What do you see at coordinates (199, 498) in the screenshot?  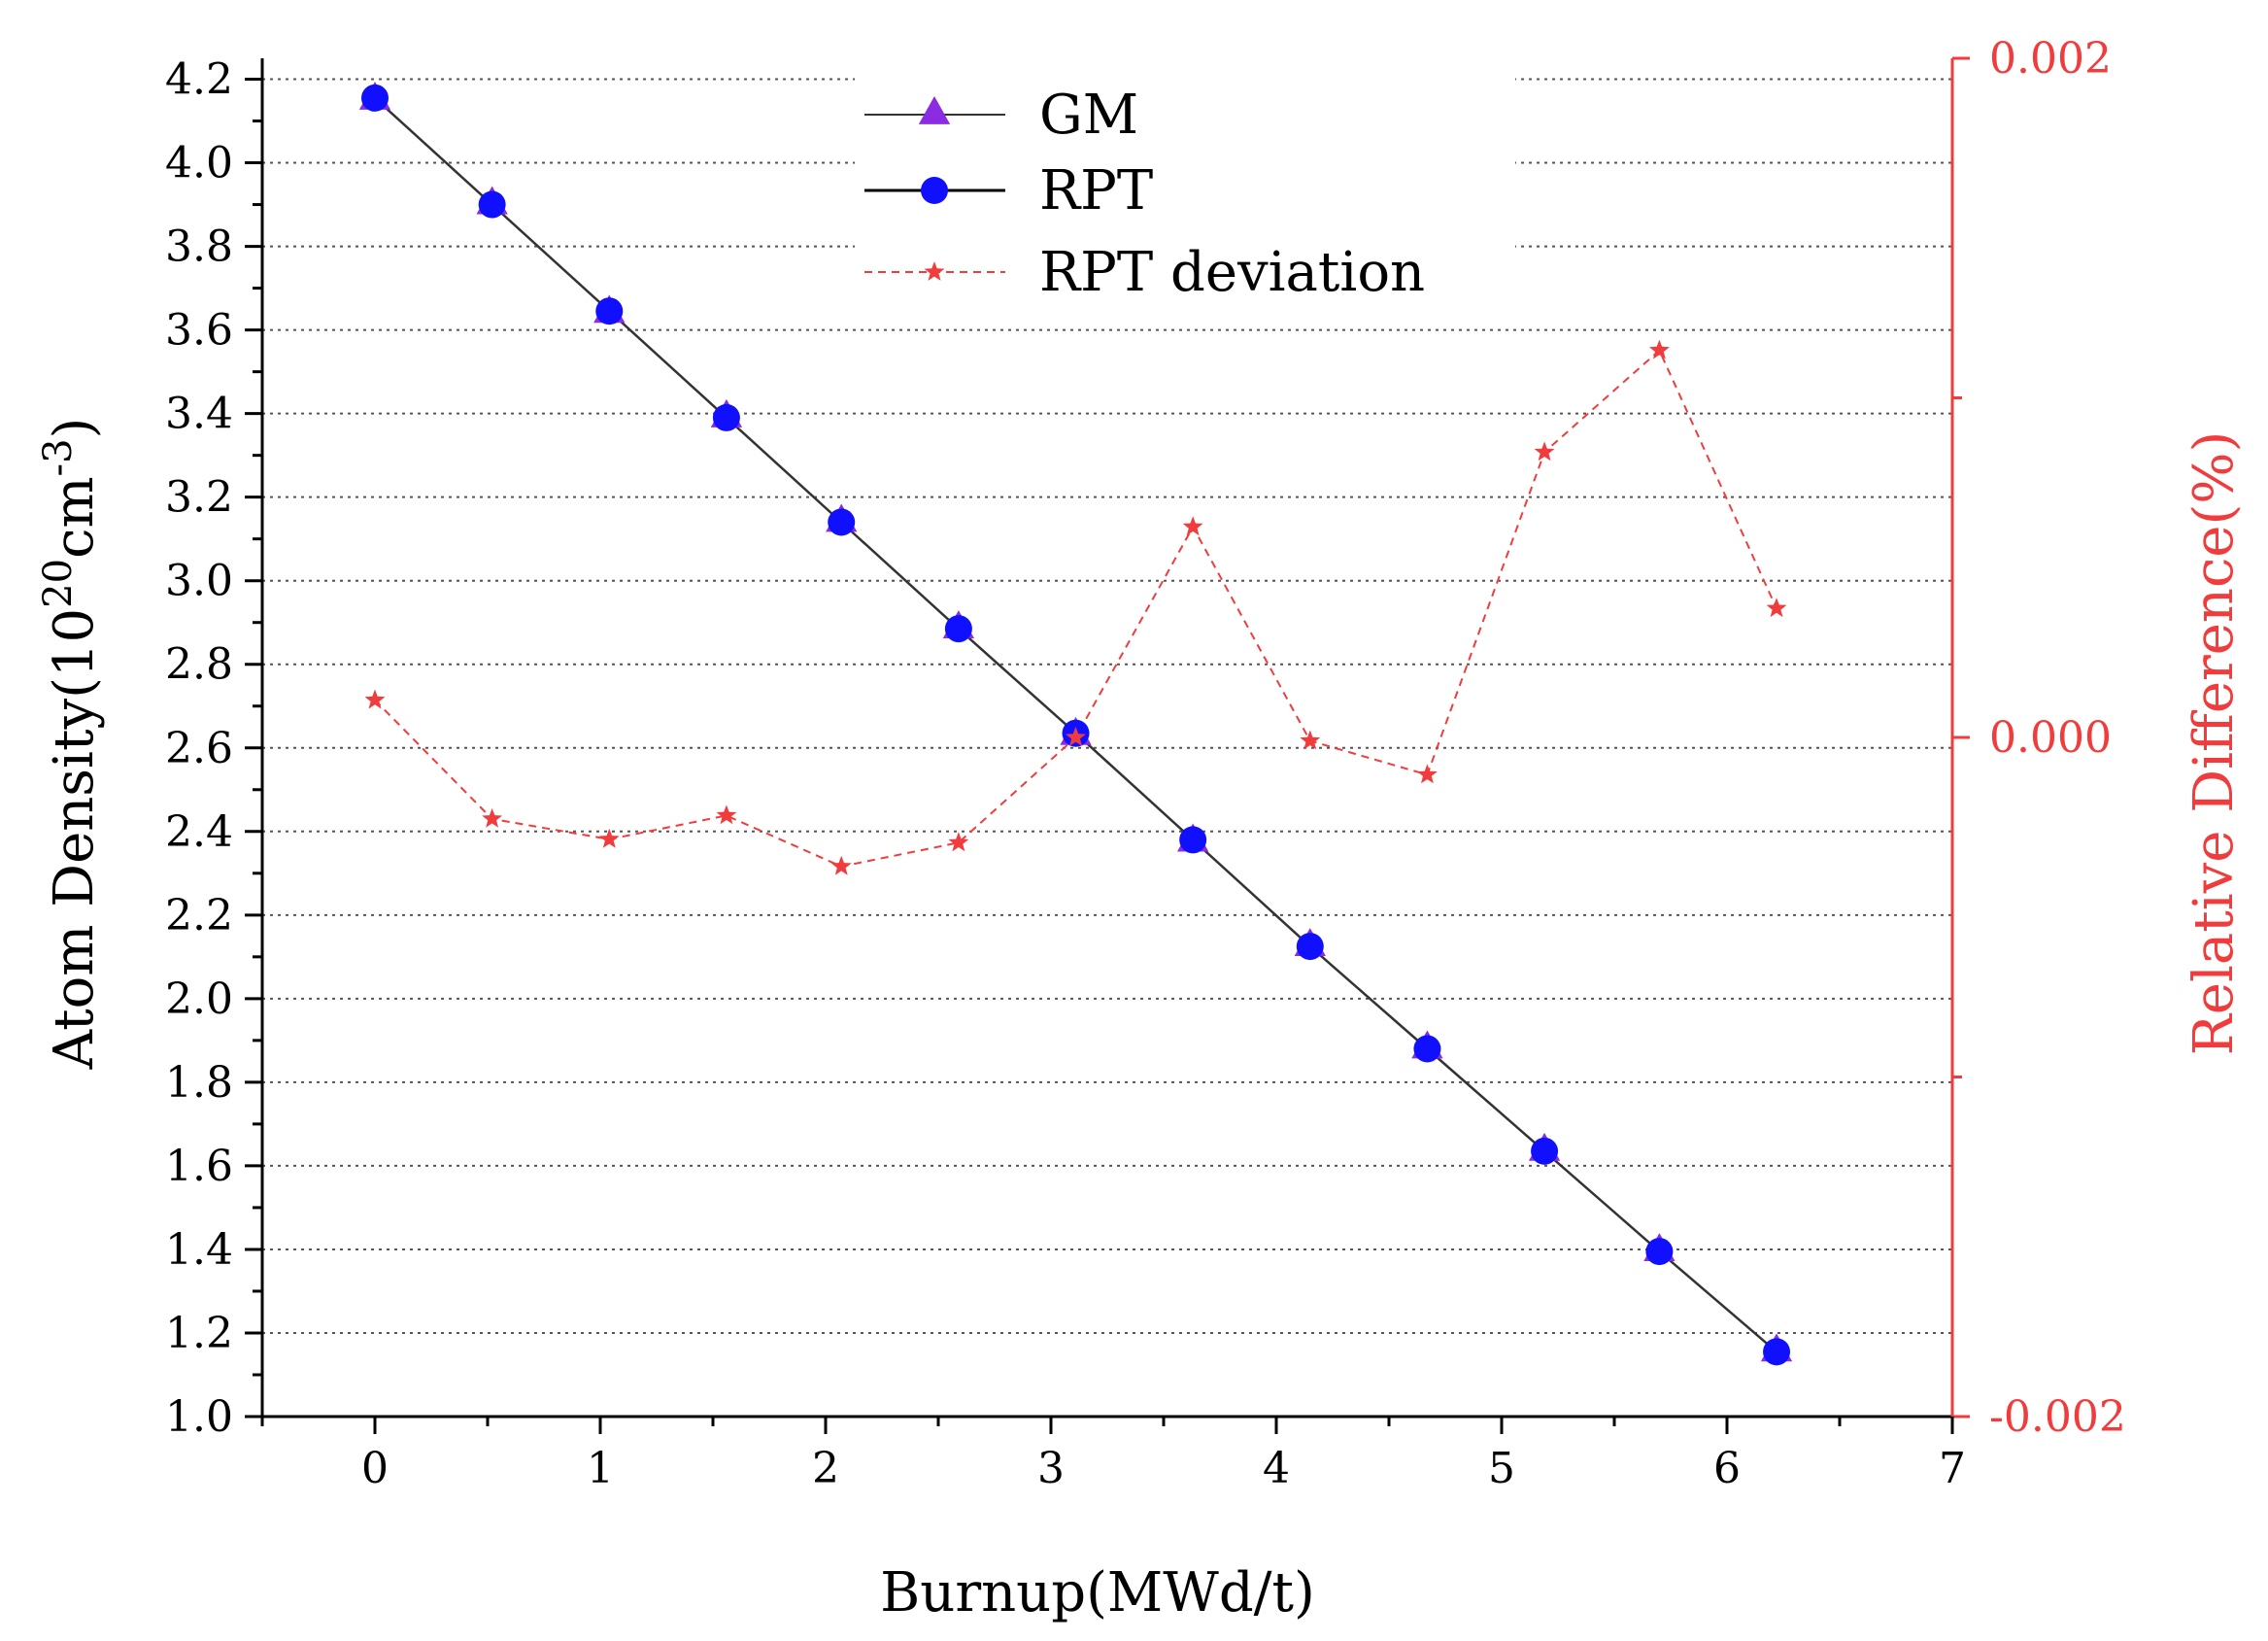 I see `y-tick-label: 3.2` at bounding box center [199, 498].